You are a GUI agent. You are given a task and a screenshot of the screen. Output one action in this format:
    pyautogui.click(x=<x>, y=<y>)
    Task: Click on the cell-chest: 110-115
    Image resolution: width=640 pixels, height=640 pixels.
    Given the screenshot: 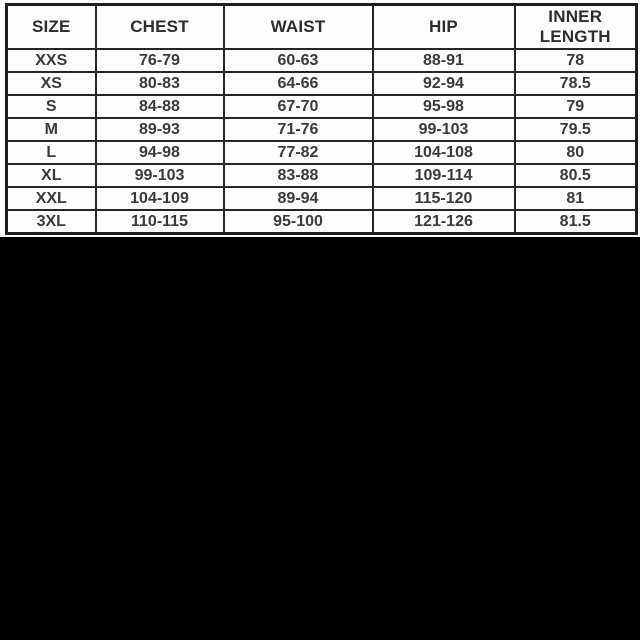 What is the action you would take?
    pyautogui.click(x=159, y=222)
    